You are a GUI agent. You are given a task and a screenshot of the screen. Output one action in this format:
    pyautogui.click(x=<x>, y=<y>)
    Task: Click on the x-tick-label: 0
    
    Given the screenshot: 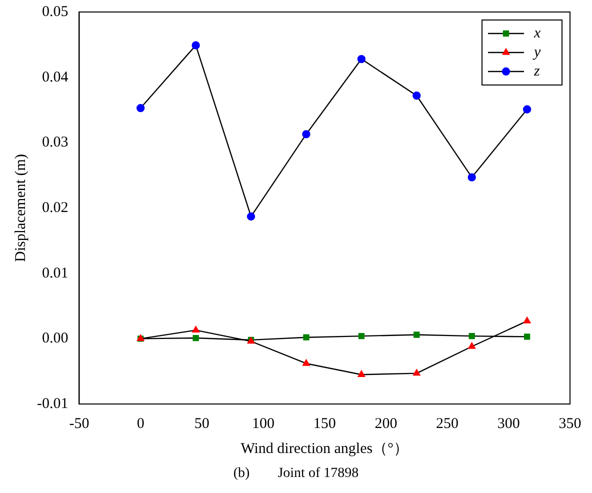 What is the action you would take?
    pyautogui.click(x=140, y=424)
    